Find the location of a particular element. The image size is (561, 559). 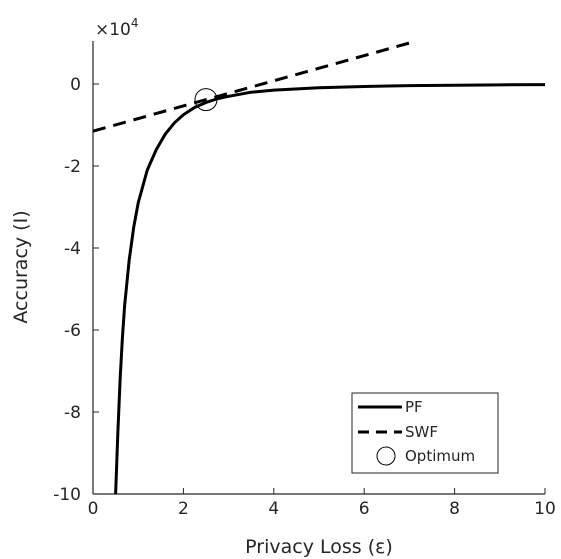

x-tick-label: 2 is located at coordinates (183, 509).